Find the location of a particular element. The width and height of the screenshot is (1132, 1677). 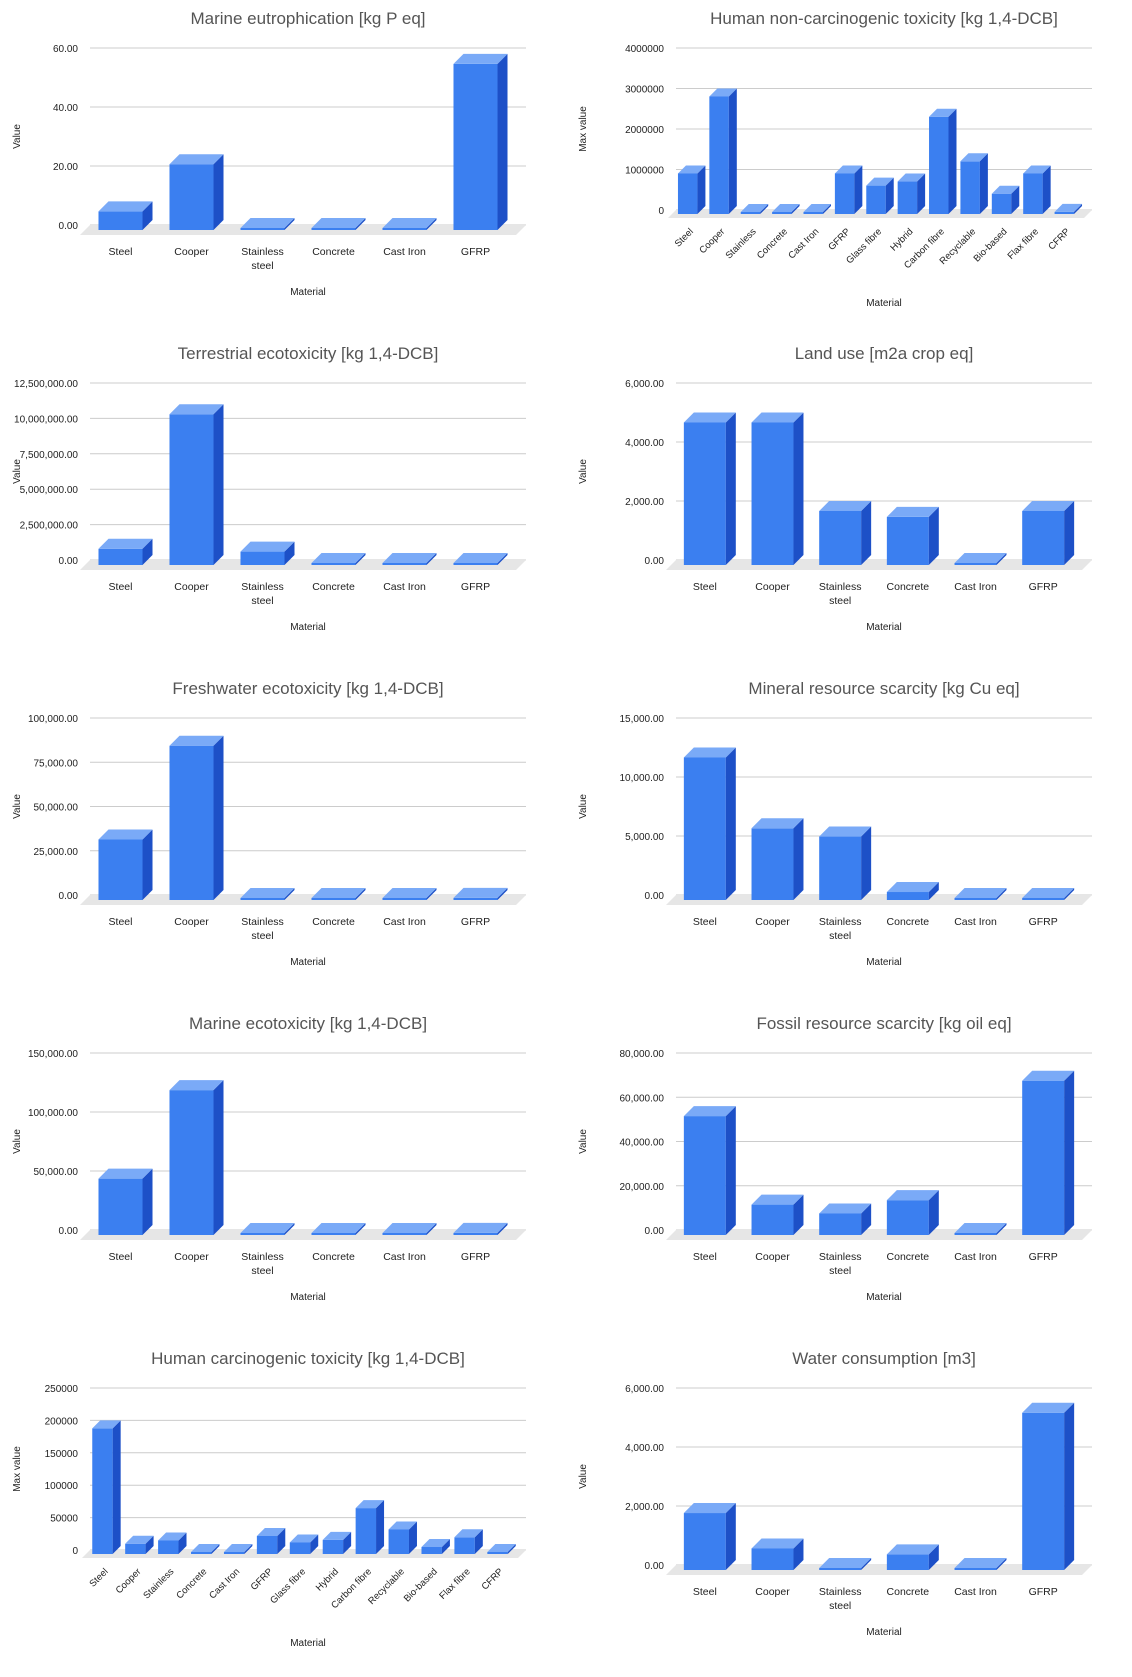

y-tick-label: 20.00 is located at coordinates (65, 167).